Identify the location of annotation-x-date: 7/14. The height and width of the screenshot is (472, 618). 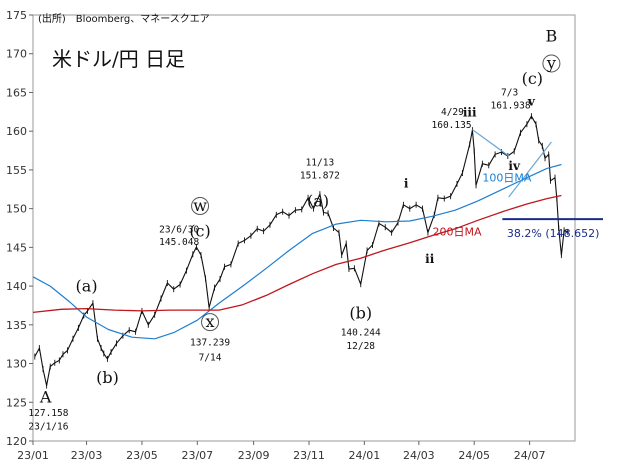
(210, 357).